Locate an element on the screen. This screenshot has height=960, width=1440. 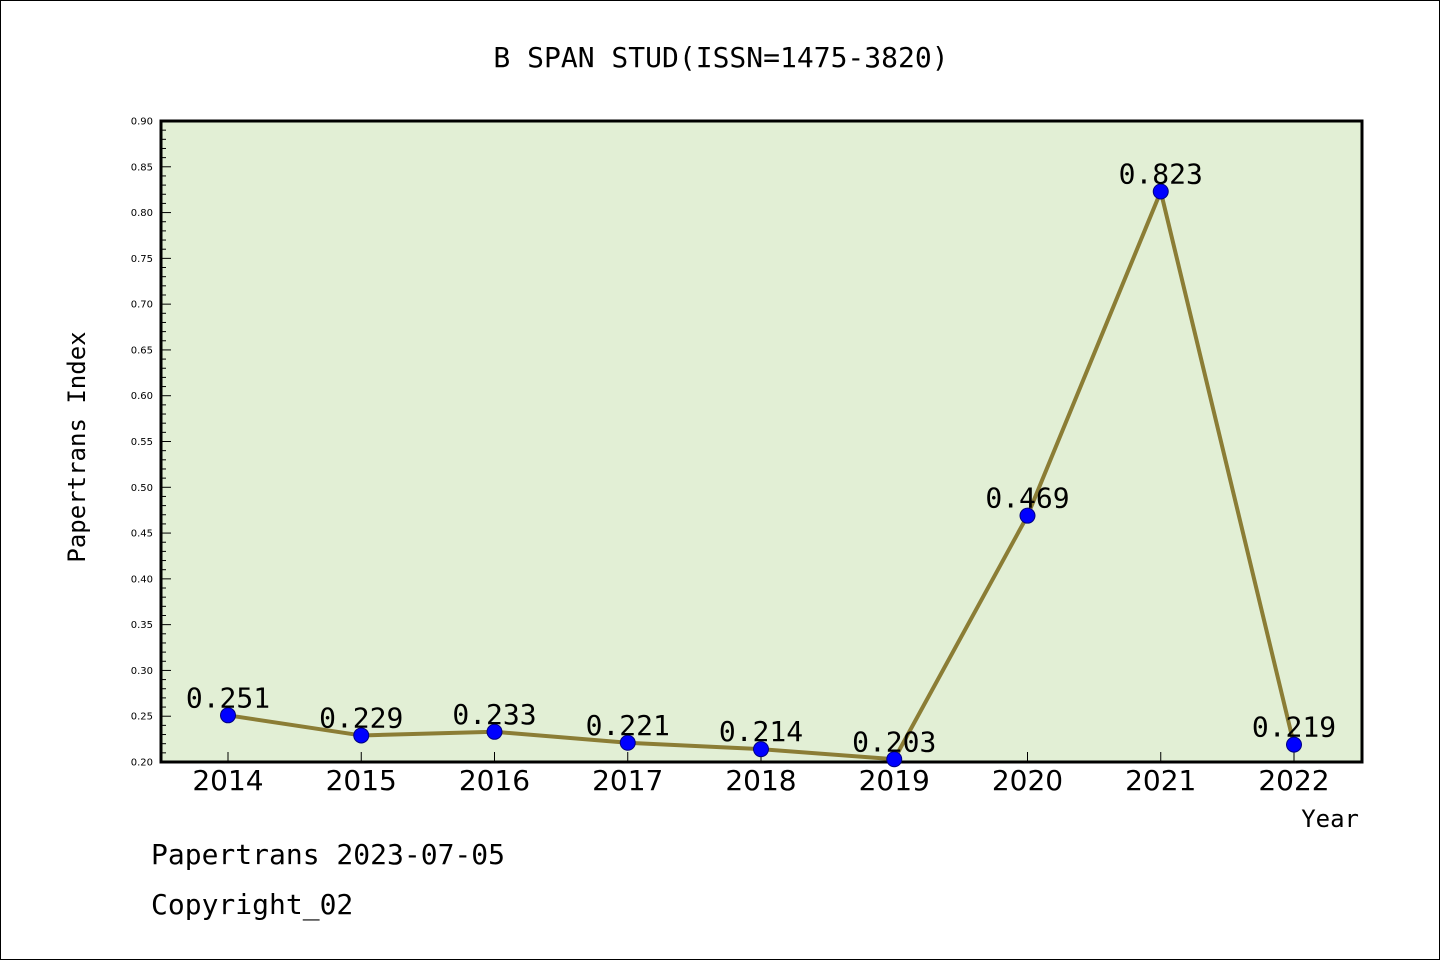
y-tick-label: 0.65 is located at coordinates (142, 350).